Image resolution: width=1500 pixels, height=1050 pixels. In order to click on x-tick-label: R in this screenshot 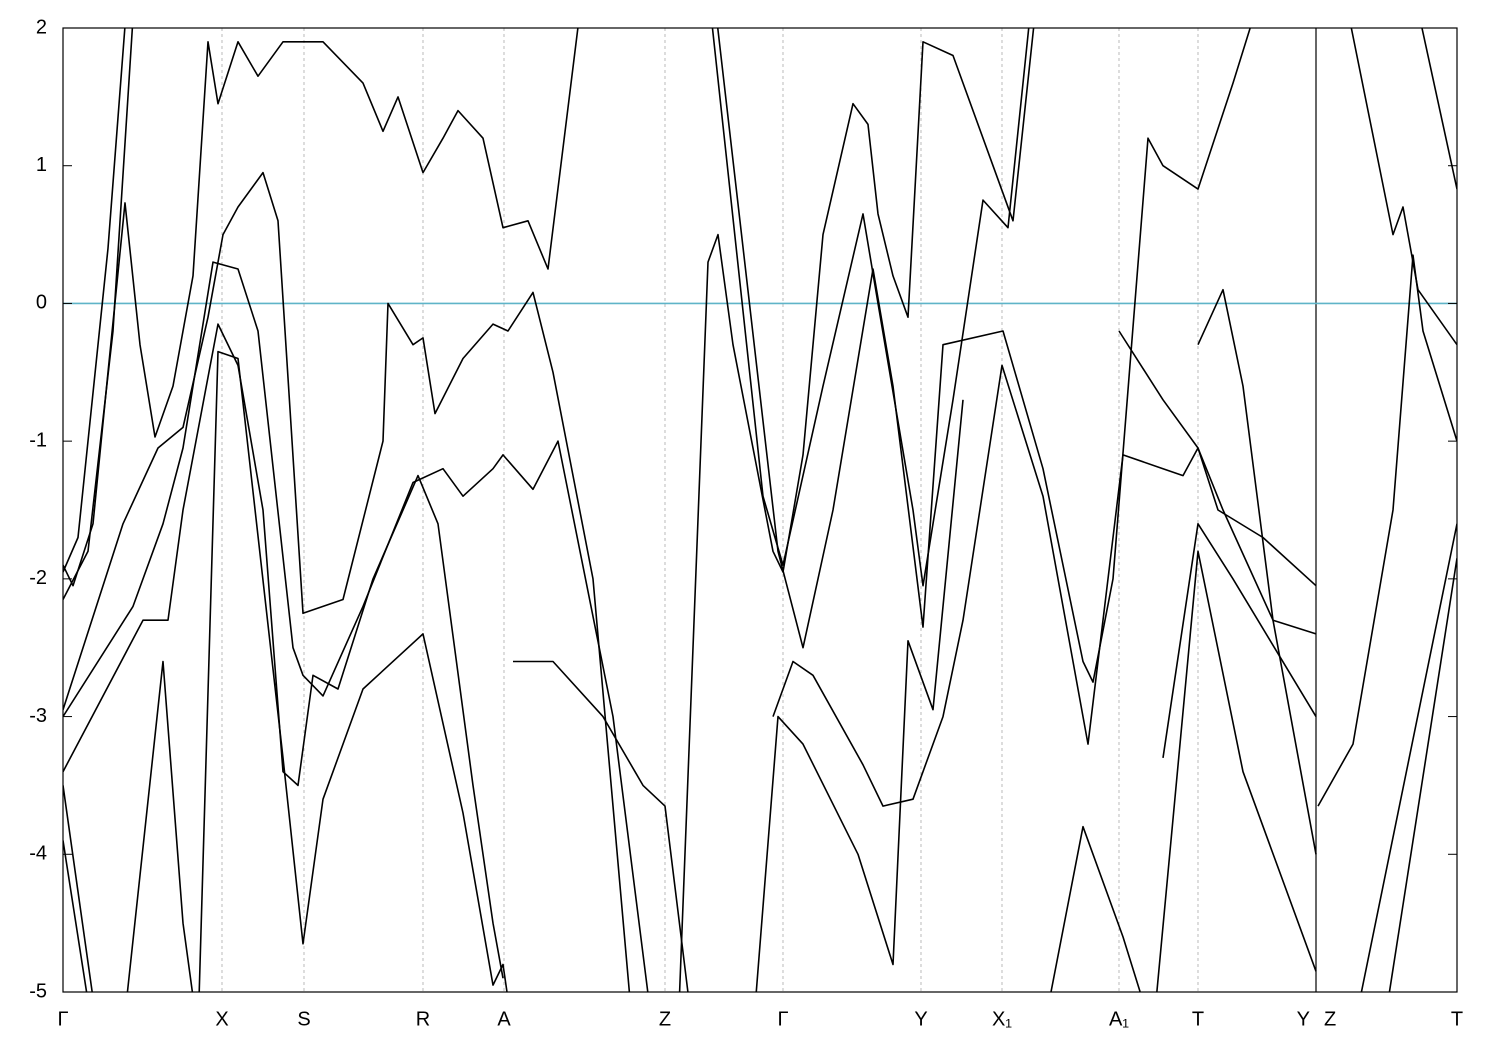, I will do `click(423, 1019)`.